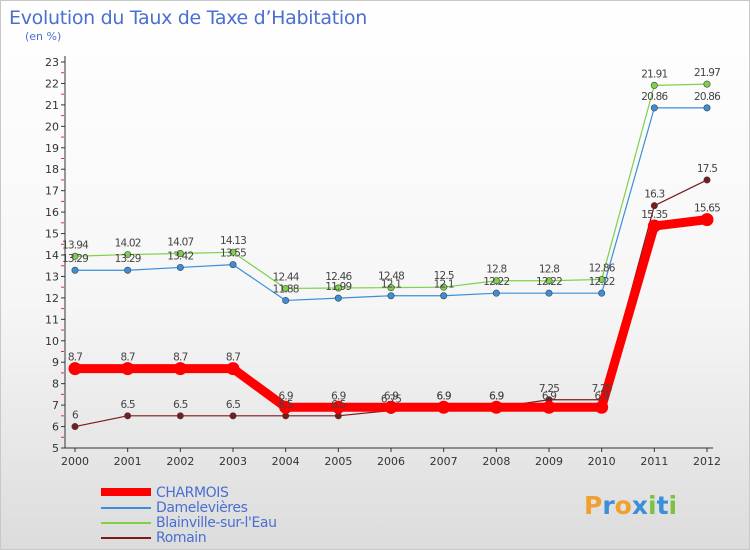 This screenshot has height=550, width=750. What do you see at coordinates (233, 461) in the screenshot?
I see `x-tick-label: 2003` at bounding box center [233, 461].